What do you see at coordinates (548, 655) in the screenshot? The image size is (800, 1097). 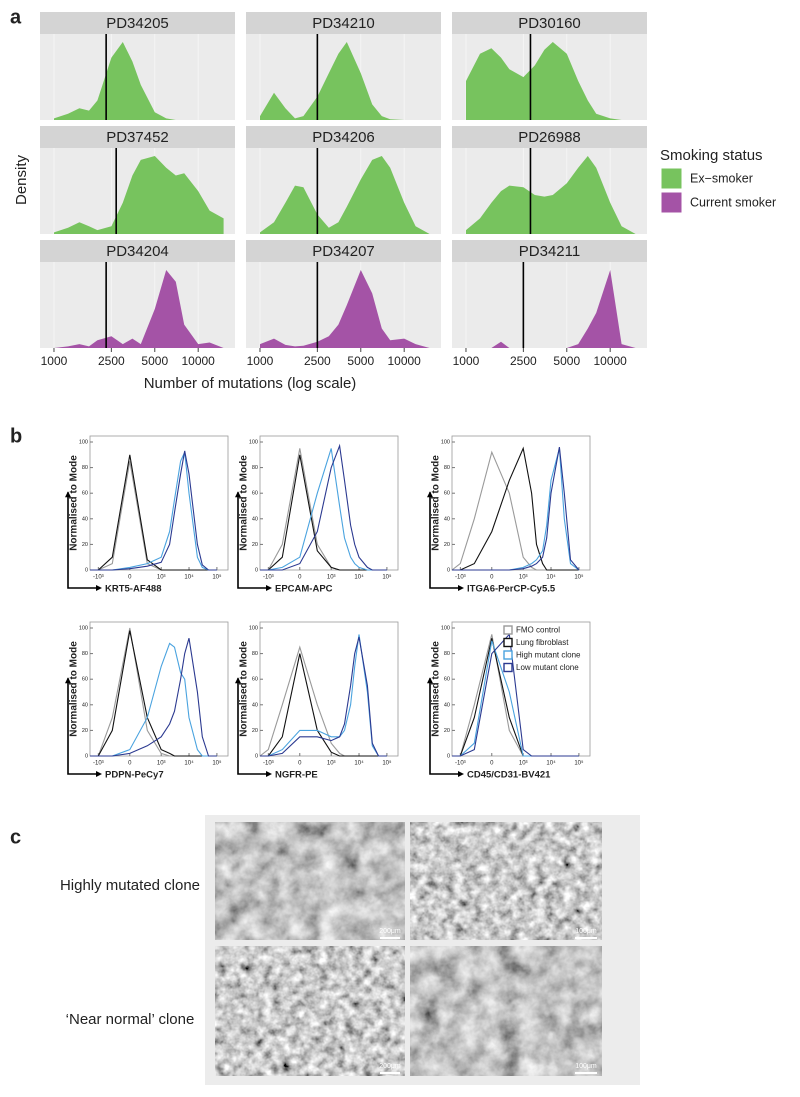 I see `legend-label: High mutant clone` at bounding box center [548, 655].